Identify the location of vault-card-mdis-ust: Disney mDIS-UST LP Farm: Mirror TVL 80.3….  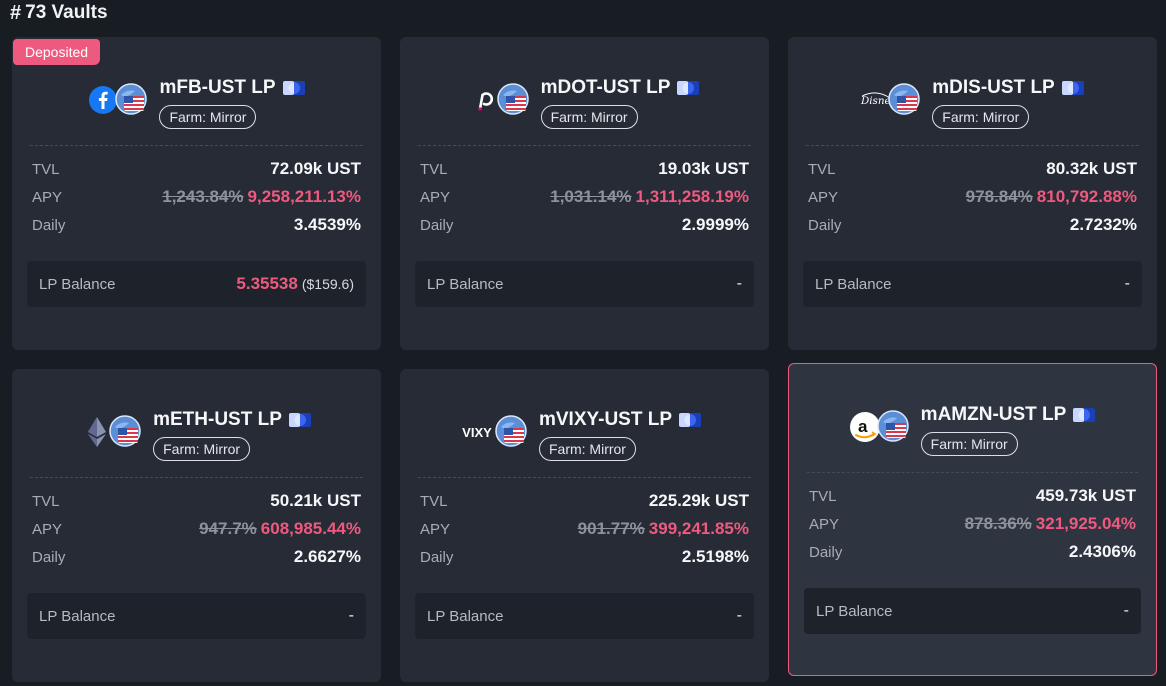
(972, 193).